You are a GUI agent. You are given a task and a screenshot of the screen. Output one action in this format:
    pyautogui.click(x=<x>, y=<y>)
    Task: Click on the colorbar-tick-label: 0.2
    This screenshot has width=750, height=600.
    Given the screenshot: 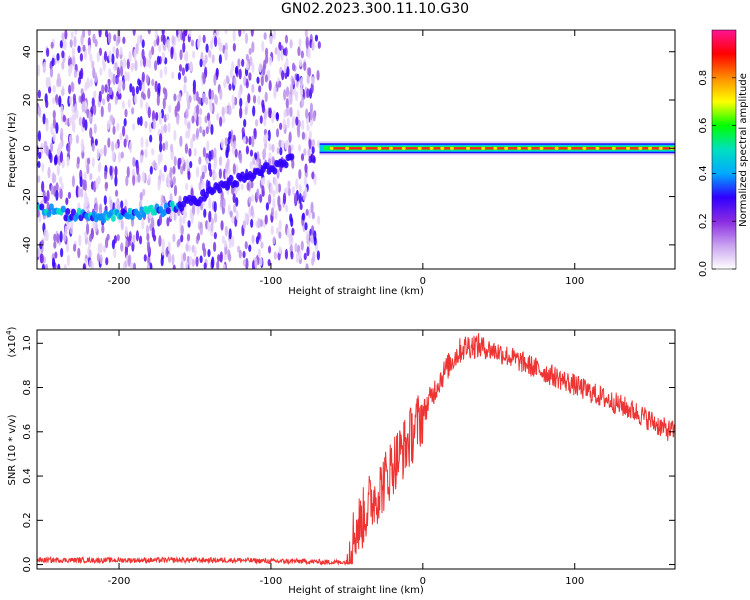 What is the action you would take?
    pyautogui.click(x=703, y=221)
    